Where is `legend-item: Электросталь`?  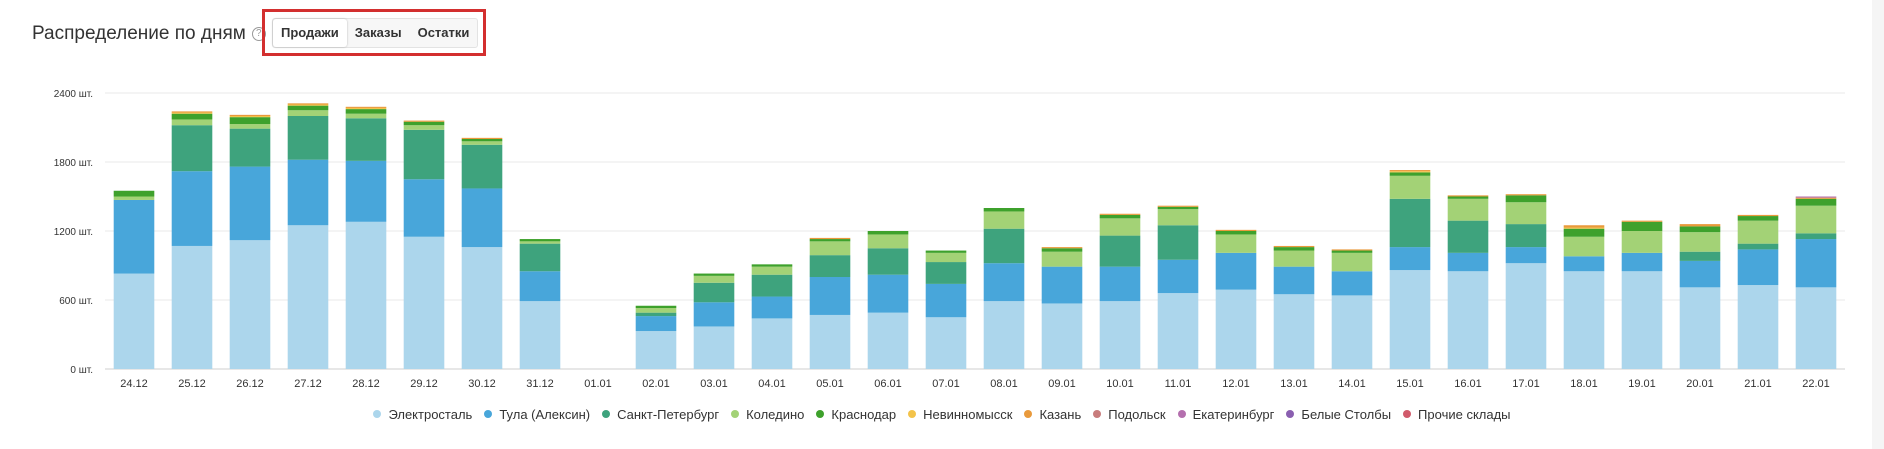 legend-item: Электросталь is located at coordinates (422, 414).